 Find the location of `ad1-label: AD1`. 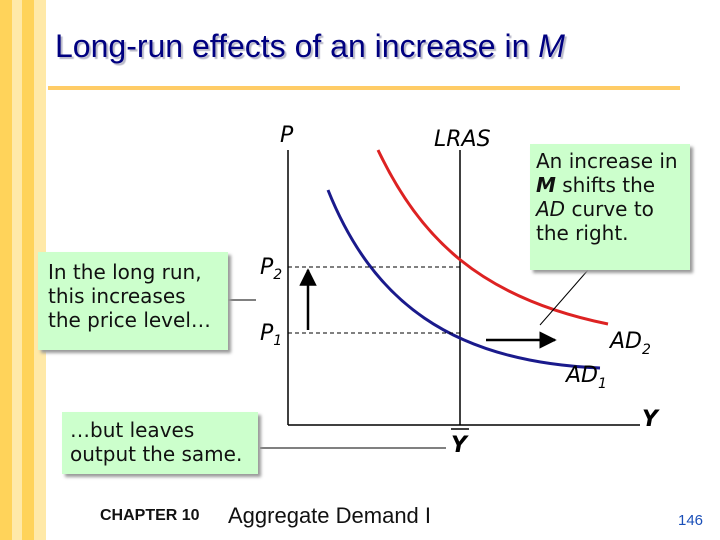

ad1-label: AD1 is located at coordinates (585, 377).